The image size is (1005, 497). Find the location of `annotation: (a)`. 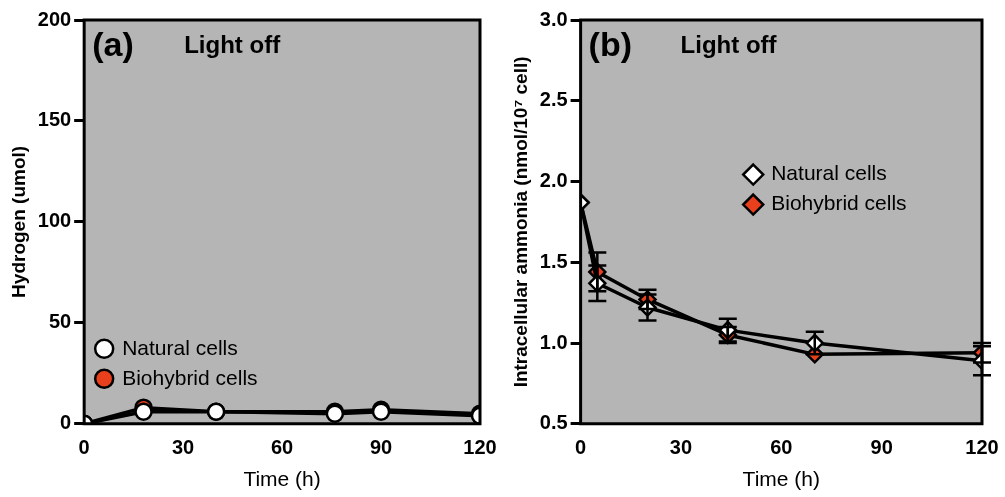

annotation: (a) is located at coordinates (113, 44).